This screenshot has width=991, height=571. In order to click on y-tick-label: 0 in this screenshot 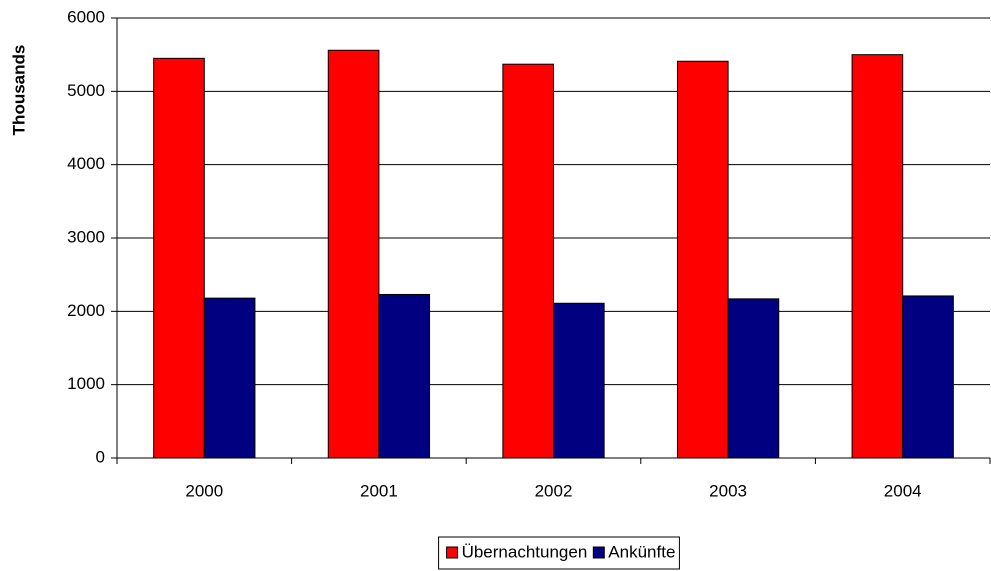, I will do `click(100, 456)`.